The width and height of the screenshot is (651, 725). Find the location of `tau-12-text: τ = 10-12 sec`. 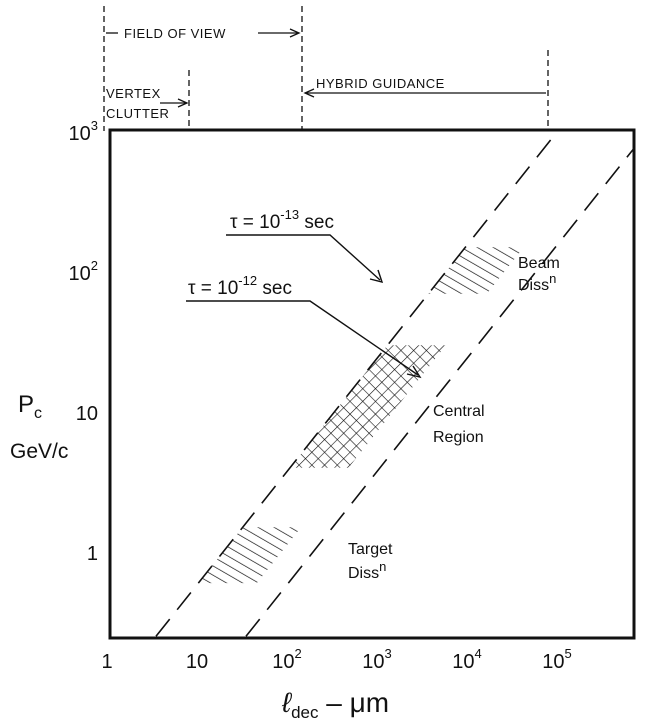

tau-12-text: τ = 10-12 sec is located at coordinates (240, 286).